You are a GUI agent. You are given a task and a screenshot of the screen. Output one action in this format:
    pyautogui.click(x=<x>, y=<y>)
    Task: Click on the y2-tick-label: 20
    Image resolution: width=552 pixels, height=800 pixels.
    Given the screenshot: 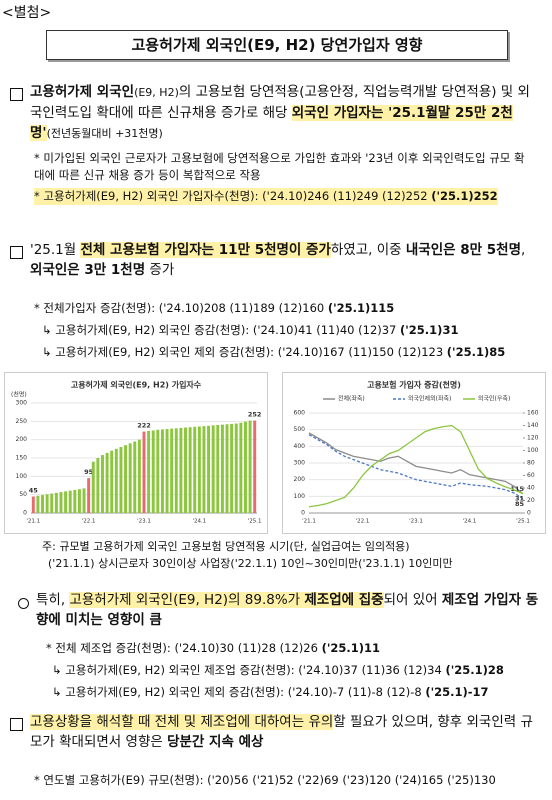 What is the action you would take?
    pyautogui.click(x=531, y=500)
    